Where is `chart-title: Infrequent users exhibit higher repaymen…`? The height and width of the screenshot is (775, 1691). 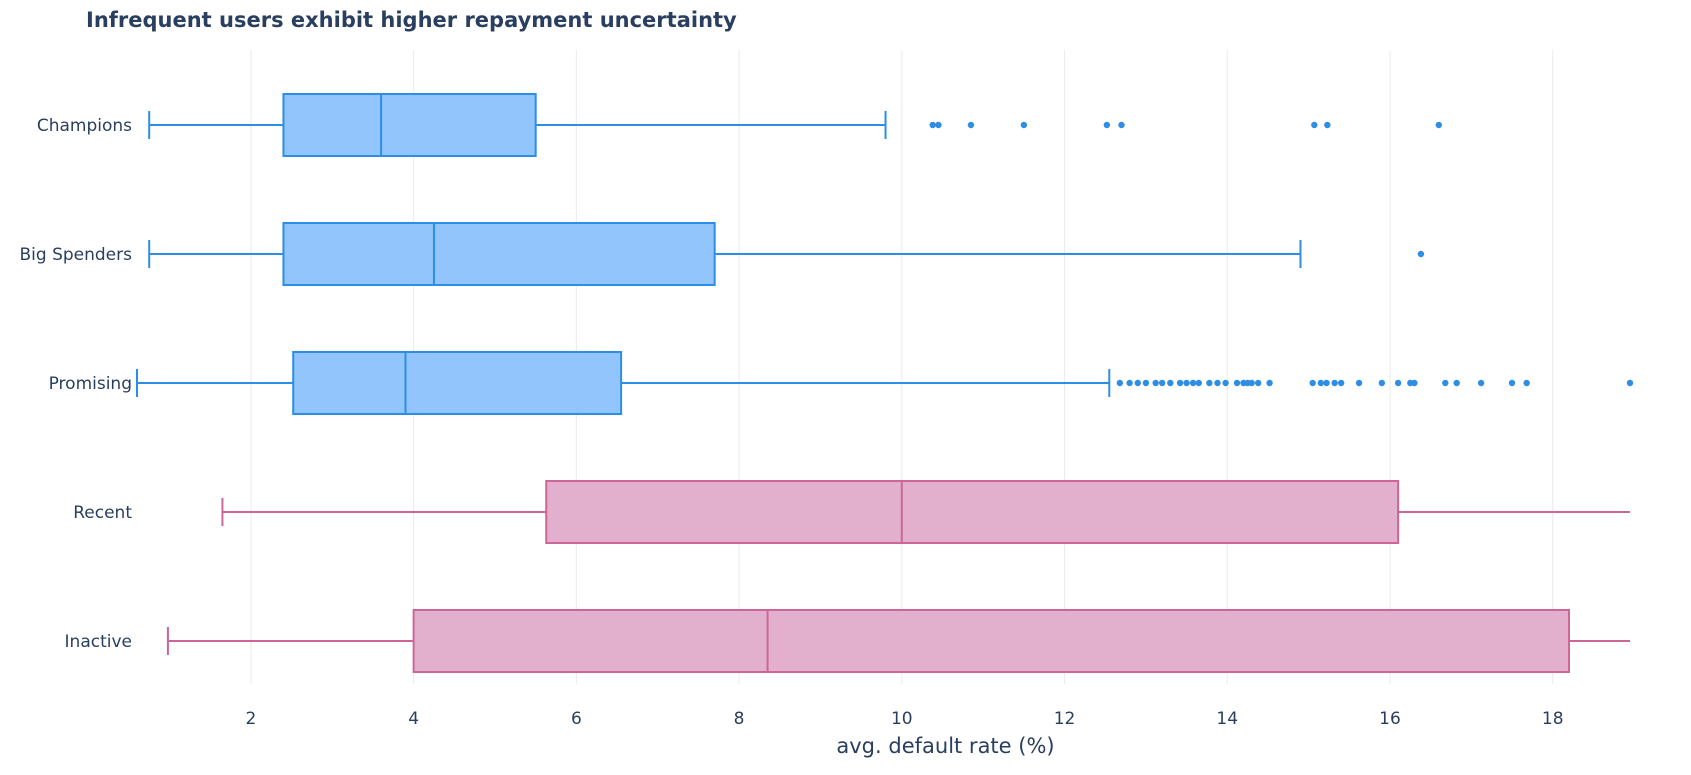
chart-title: Infrequent users exhibit higher repaymen… is located at coordinates (411, 20).